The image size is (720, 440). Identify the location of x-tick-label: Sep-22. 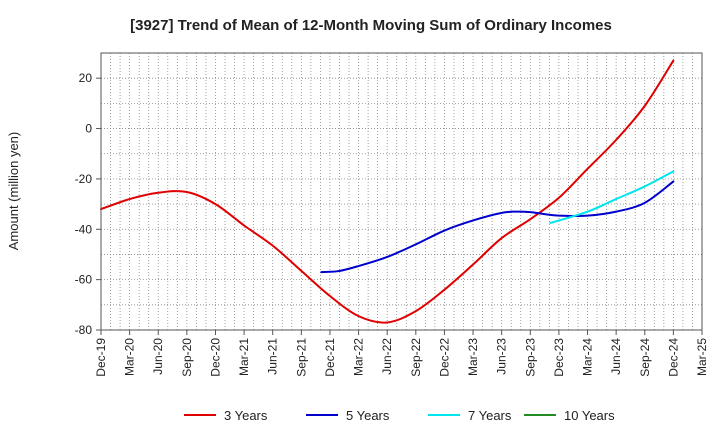
(416, 357).